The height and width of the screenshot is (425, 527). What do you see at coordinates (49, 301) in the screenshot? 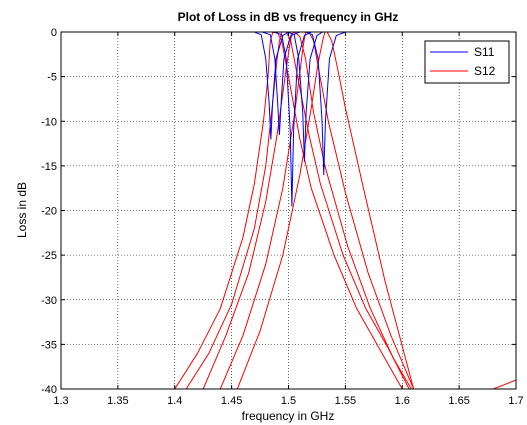
I see `y-tick-label: -30` at bounding box center [49, 301].